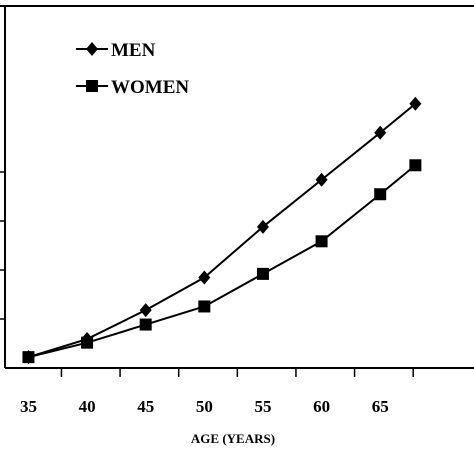 This screenshot has height=474, width=474. Describe the element at coordinates (321, 406) in the screenshot. I see `x-tick-label: 60` at that location.